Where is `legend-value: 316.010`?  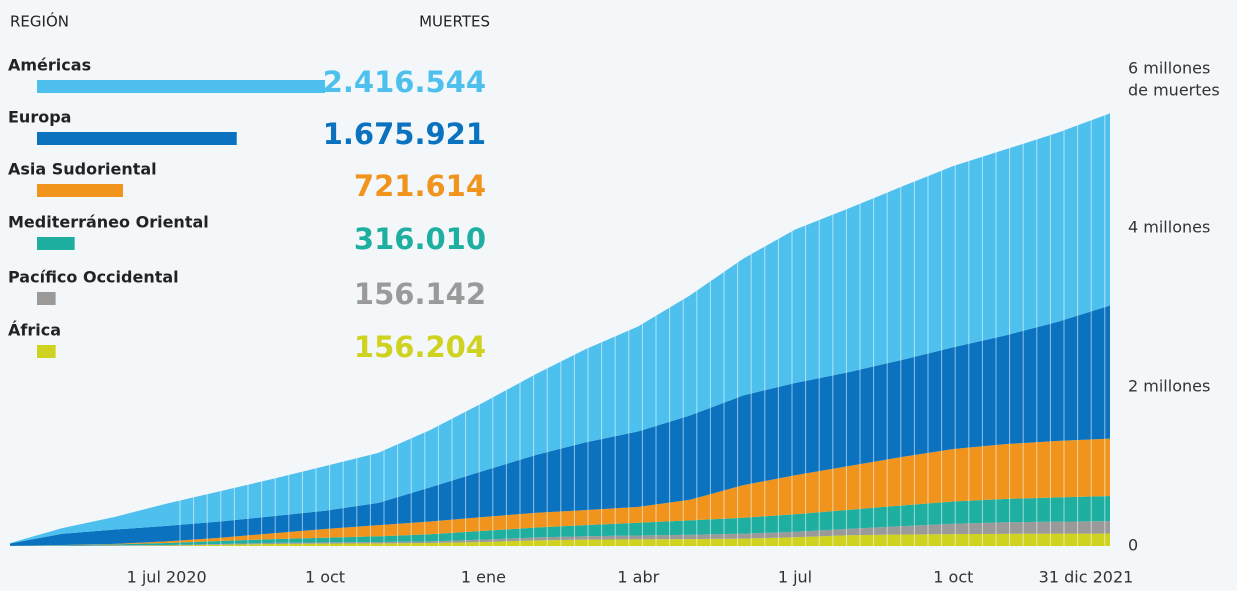 legend-value: 316.010 is located at coordinates (420, 239).